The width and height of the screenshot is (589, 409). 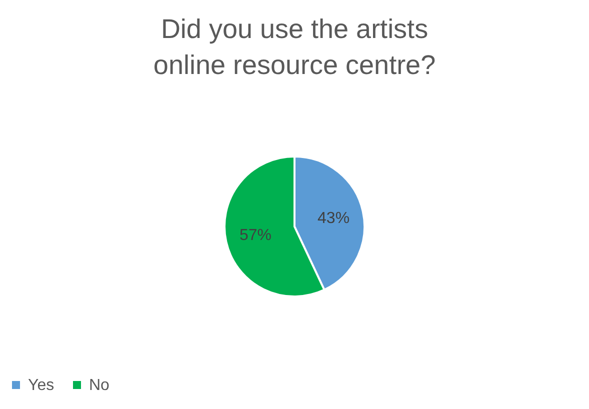 What do you see at coordinates (41, 385) in the screenshot?
I see `legend-label: Yes` at bounding box center [41, 385].